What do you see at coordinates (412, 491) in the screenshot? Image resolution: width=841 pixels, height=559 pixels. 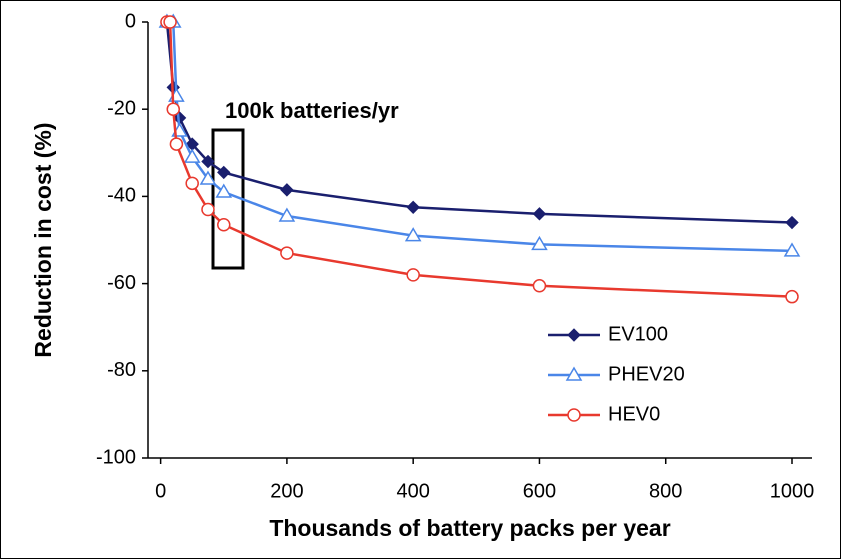 I see `x-tick-label: 400` at bounding box center [412, 491].